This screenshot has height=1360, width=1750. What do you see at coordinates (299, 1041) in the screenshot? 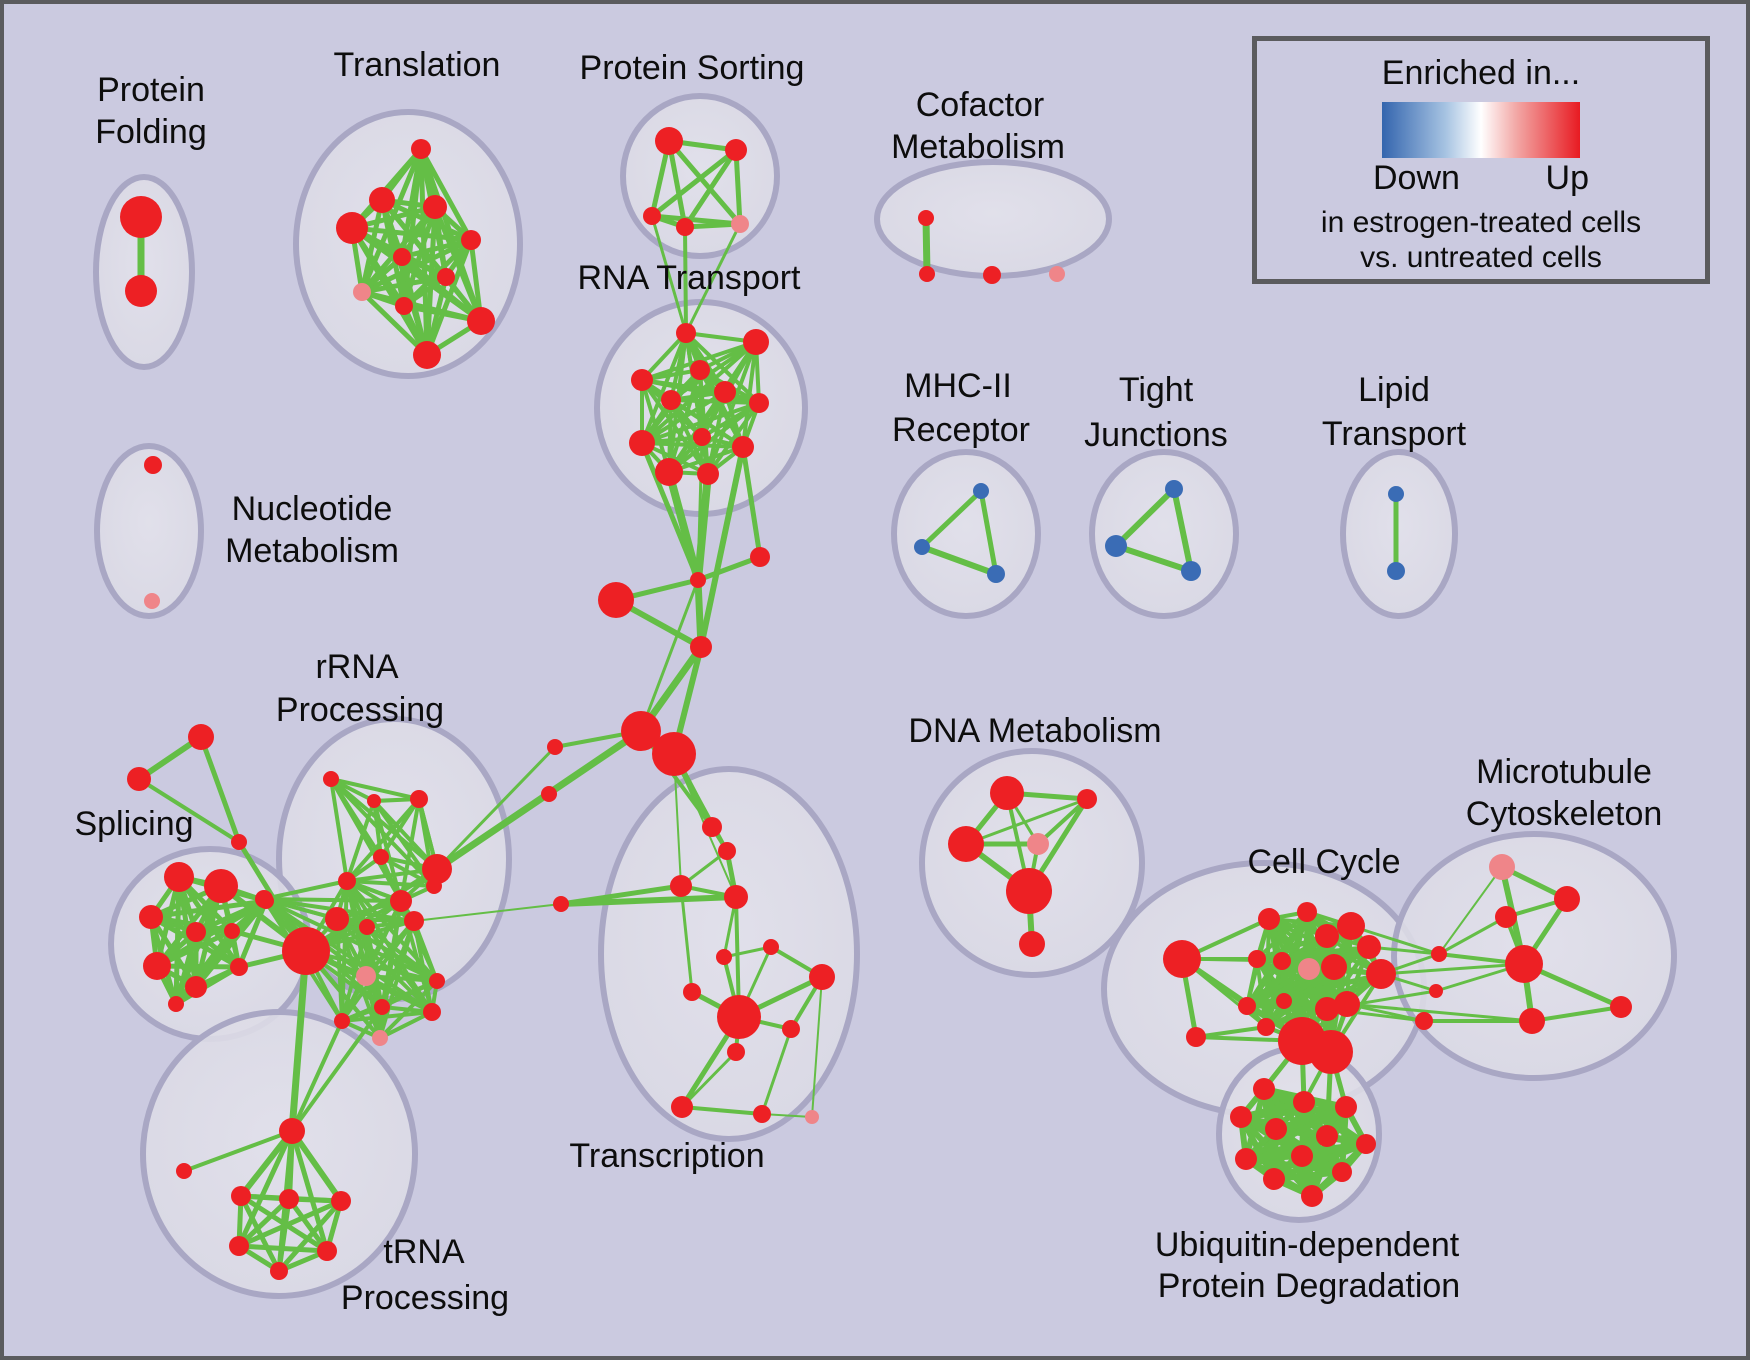
I see `edge-hub-tn_hub` at bounding box center [299, 1041].